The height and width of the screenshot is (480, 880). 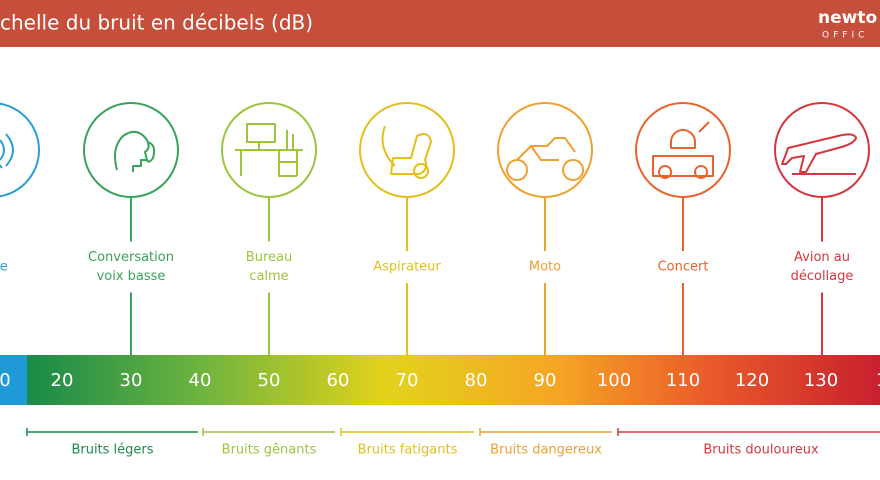 What do you see at coordinates (62, 380) in the screenshot?
I see `scale-label: 20` at bounding box center [62, 380].